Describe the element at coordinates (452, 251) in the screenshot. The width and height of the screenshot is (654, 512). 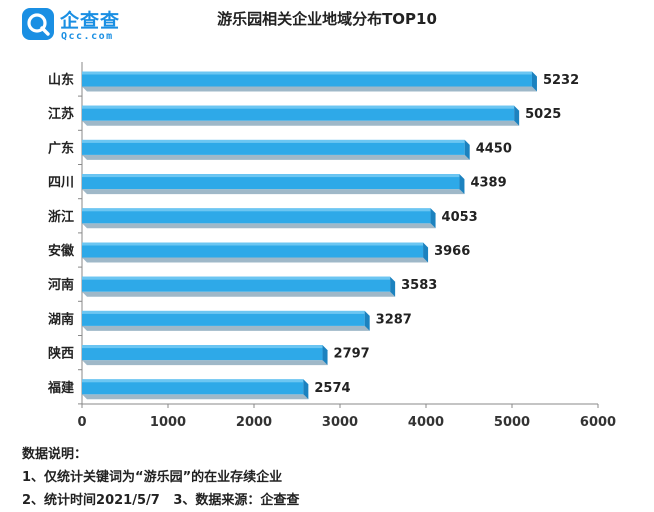
I see `value-label: 3966` at that location.